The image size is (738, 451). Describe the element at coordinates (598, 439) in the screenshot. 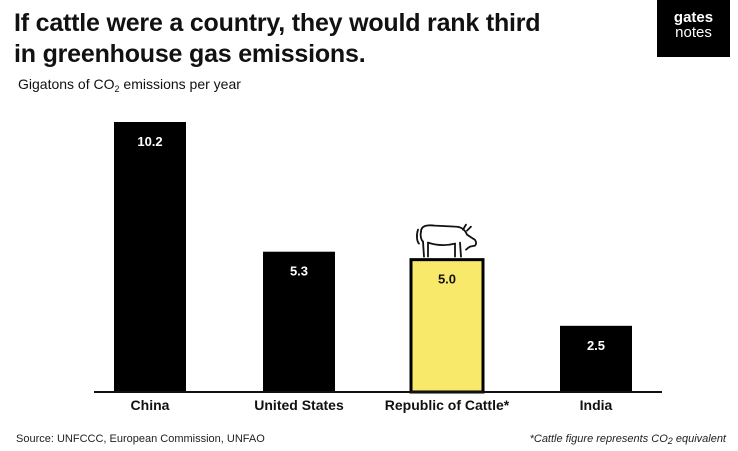

I see `footnote-text: *Cattle figure represents CO` at that location.